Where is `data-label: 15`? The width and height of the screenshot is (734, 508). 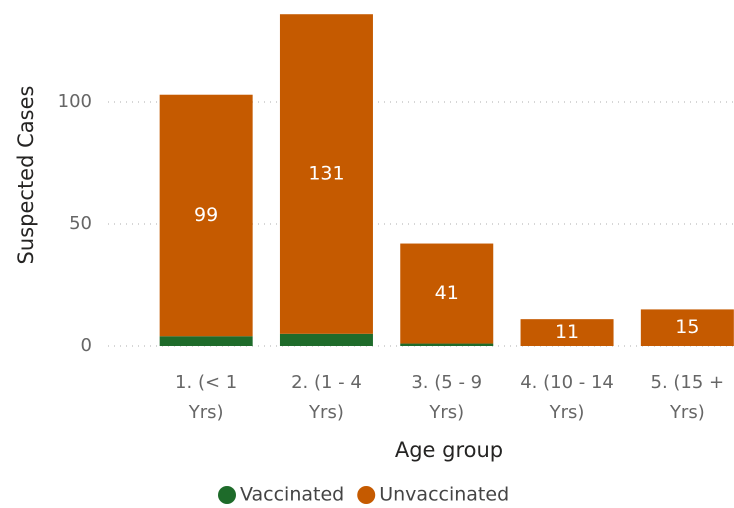 data-label: 15 is located at coordinates (687, 327).